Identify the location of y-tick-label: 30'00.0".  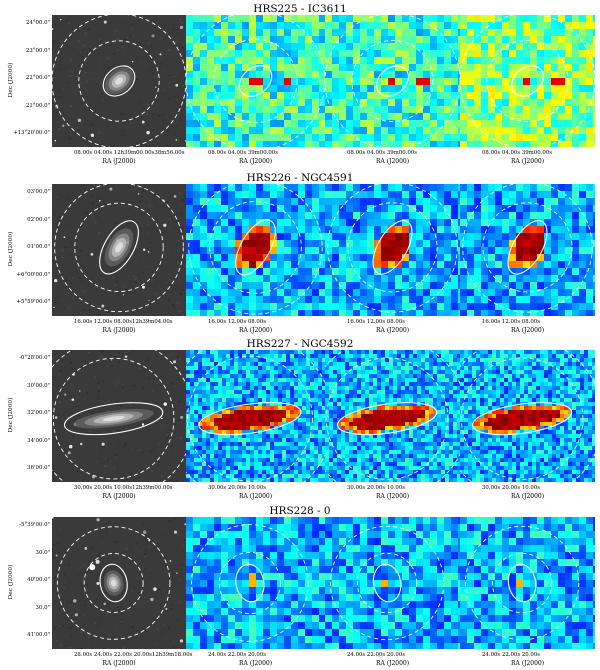
(26, 386).